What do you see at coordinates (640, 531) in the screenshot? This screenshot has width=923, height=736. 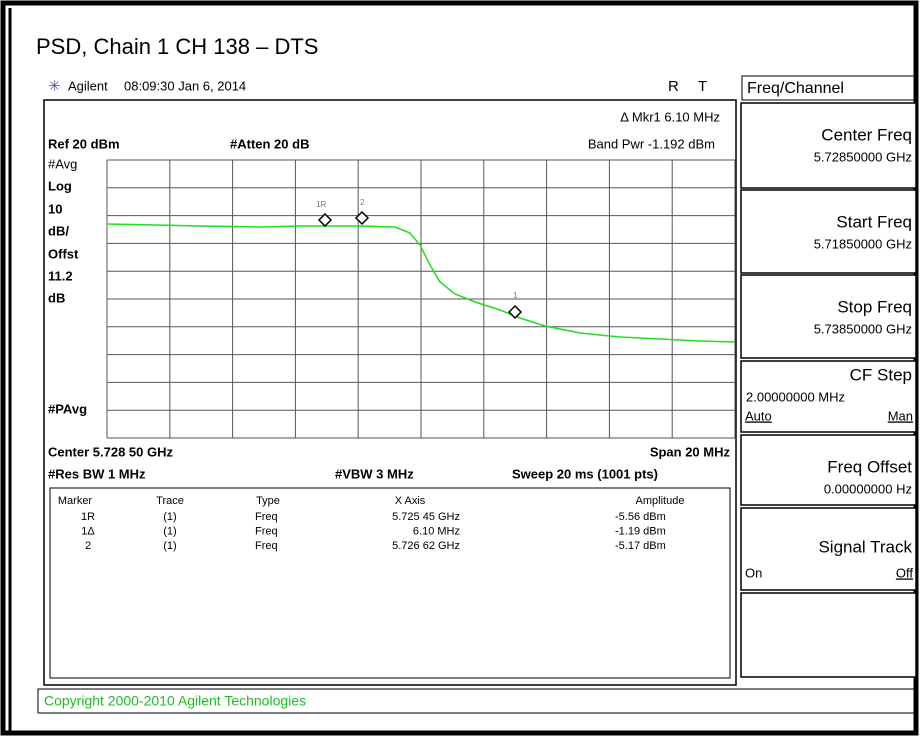 I see `table-cell: -1.19 dBm` at bounding box center [640, 531].